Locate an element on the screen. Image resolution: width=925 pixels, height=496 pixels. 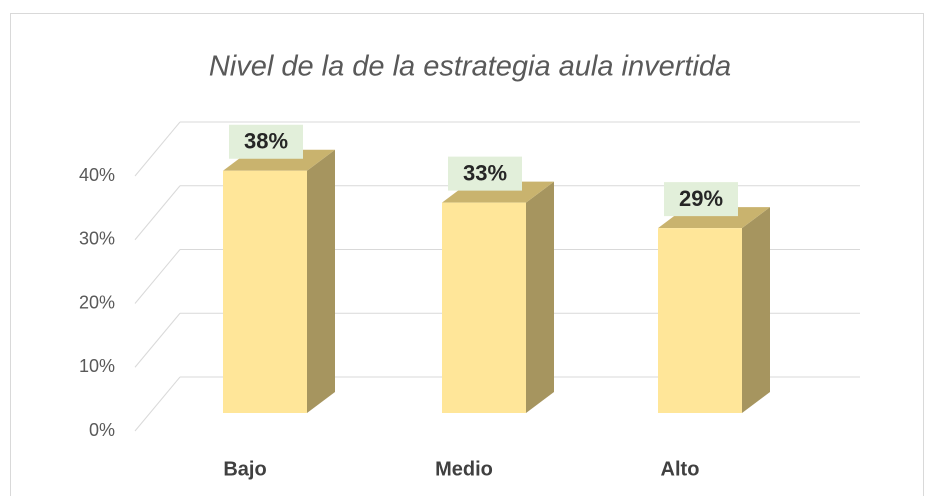
y-tick-label: 0% is located at coordinates (102, 430).